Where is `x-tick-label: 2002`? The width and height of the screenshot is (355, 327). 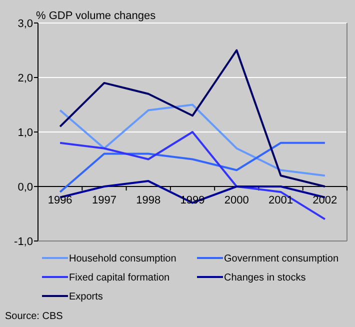
x-tick-label: 2002 is located at coordinates (325, 200).